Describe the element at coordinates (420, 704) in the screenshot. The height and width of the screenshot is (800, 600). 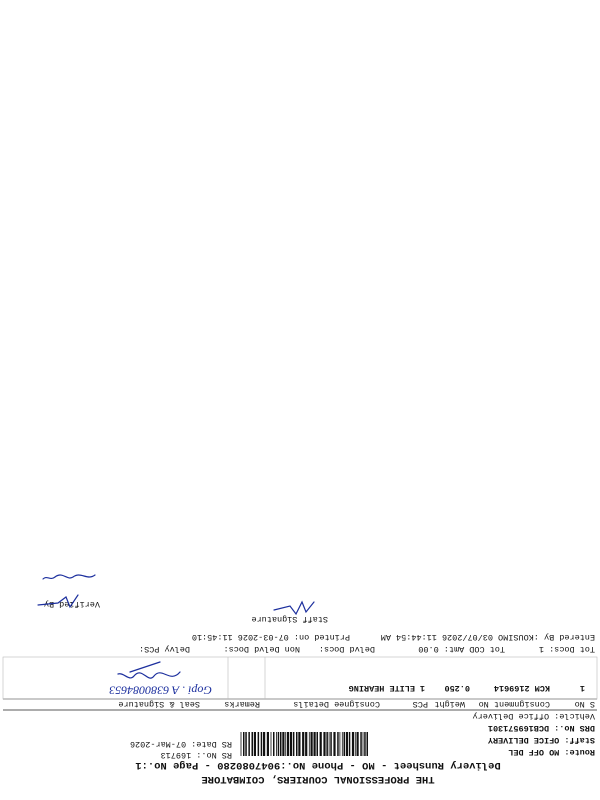
I see `column-header: PCS` at that location.